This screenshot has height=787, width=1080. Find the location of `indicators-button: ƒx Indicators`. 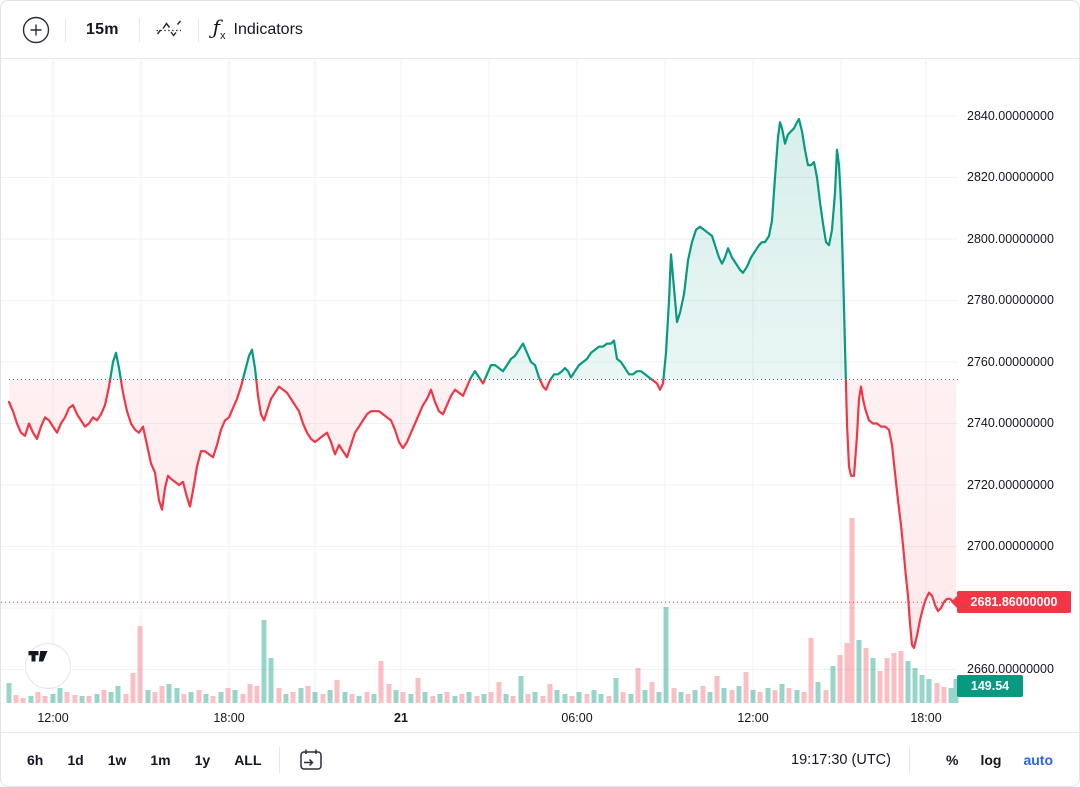

indicators-button: ƒx Indicators is located at coordinates (258, 29).